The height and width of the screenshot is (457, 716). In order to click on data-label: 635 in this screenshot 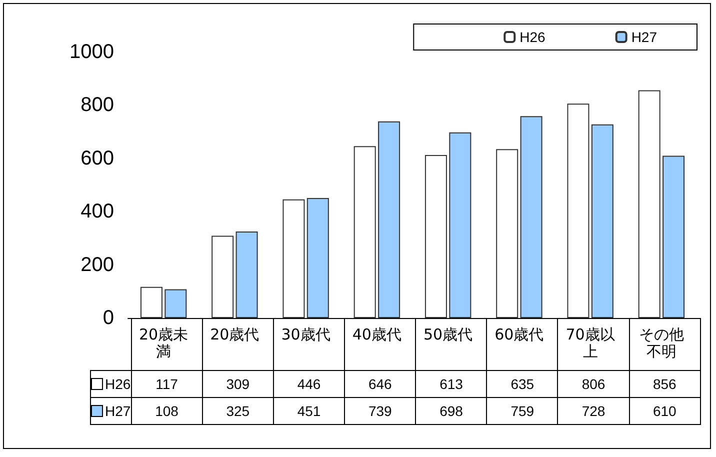, I will do `click(522, 383)`.